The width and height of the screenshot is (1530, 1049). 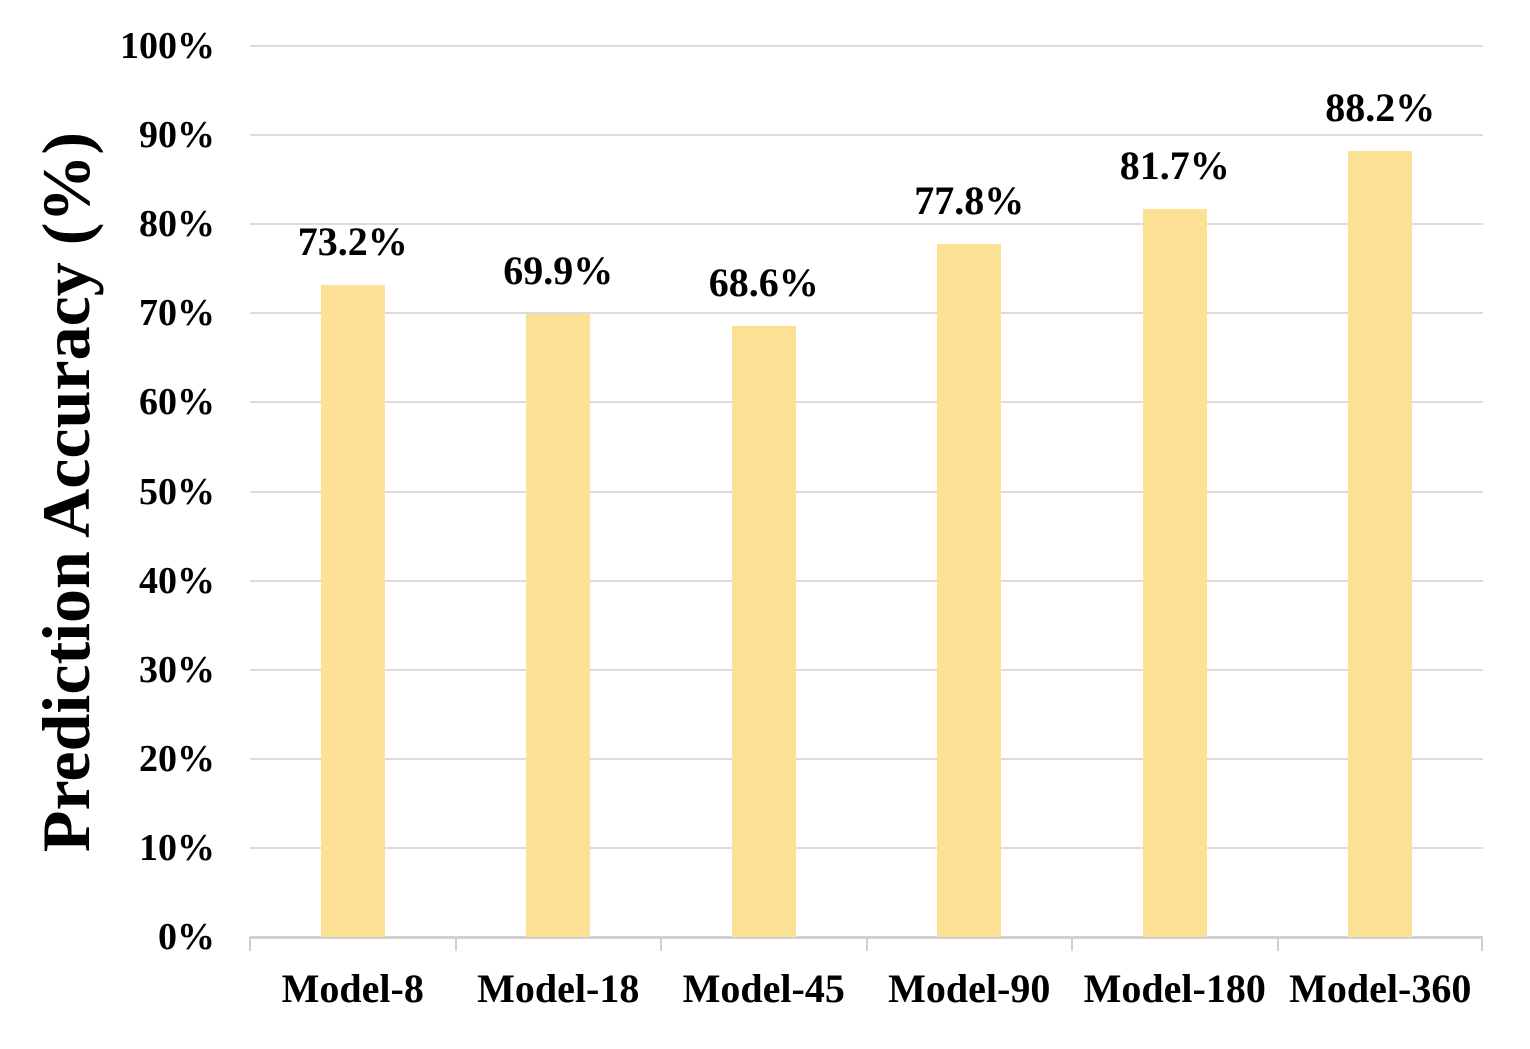 I want to click on y-tick-label: 40%, so click(x=177, y=580).